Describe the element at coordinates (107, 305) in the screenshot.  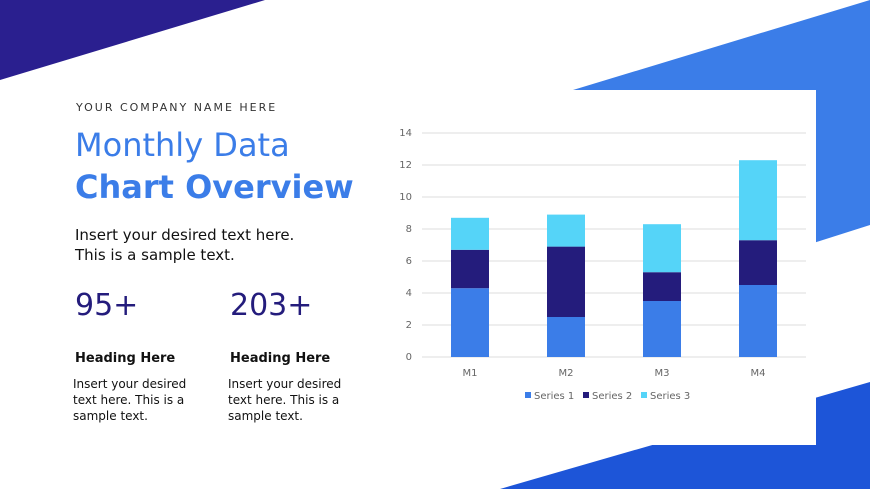
I see `stat-number: 95+` at that location.